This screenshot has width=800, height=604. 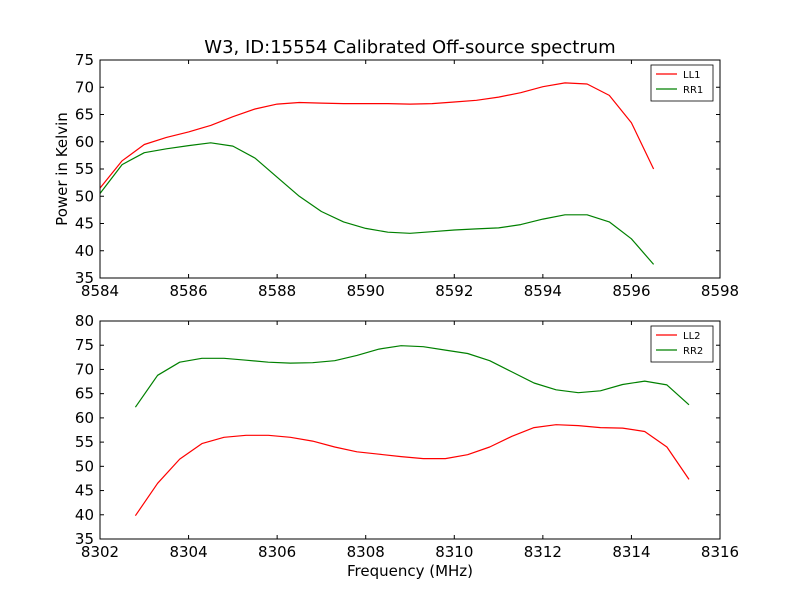 I want to click on x-tick-label: 8310, so click(x=454, y=552).